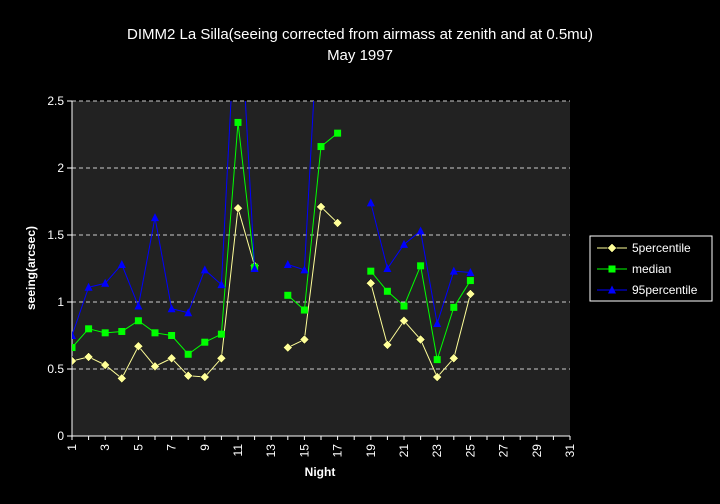 The width and height of the screenshot is (720, 504). What do you see at coordinates (55, 101) in the screenshot?
I see `y-tick-label: 2.5` at bounding box center [55, 101].